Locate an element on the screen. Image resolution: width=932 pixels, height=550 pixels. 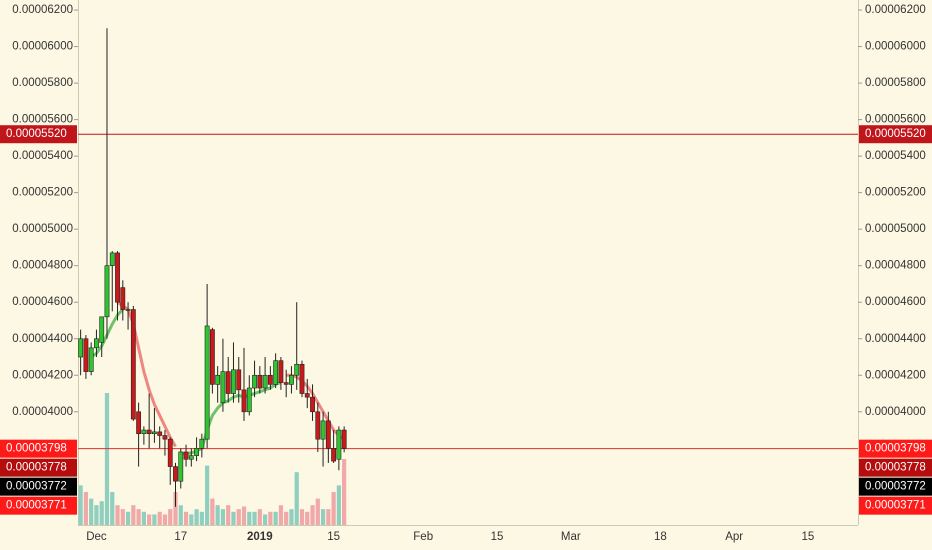
x-tick-label: 2019 is located at coordinates (260, 537).